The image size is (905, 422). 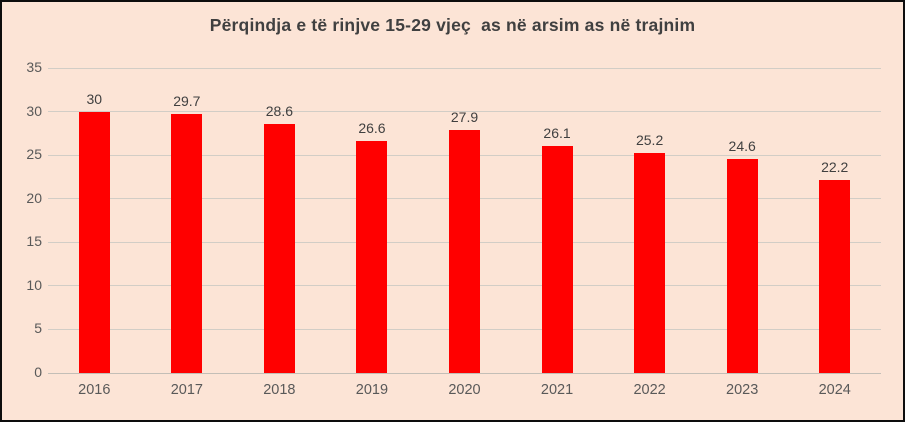 I want to click on x-tick-label-2023: 2023, so click(x=742, y=390).